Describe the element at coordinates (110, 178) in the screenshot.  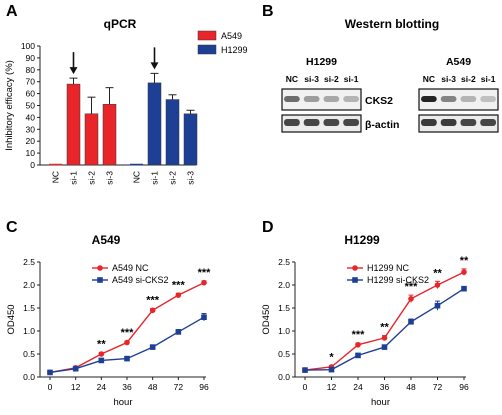
I see `x-tick-label: si-3` at that location.